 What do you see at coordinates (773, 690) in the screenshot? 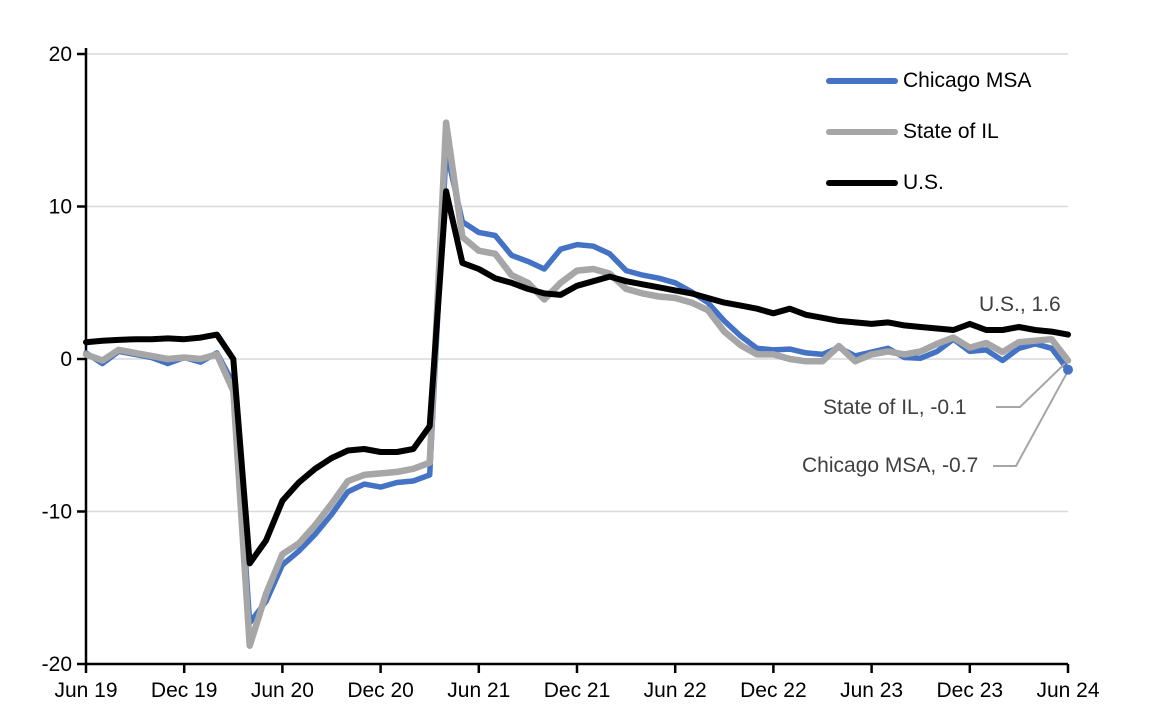
I see `x-tick-label: Dec 22` at bounding box center [773, 690].